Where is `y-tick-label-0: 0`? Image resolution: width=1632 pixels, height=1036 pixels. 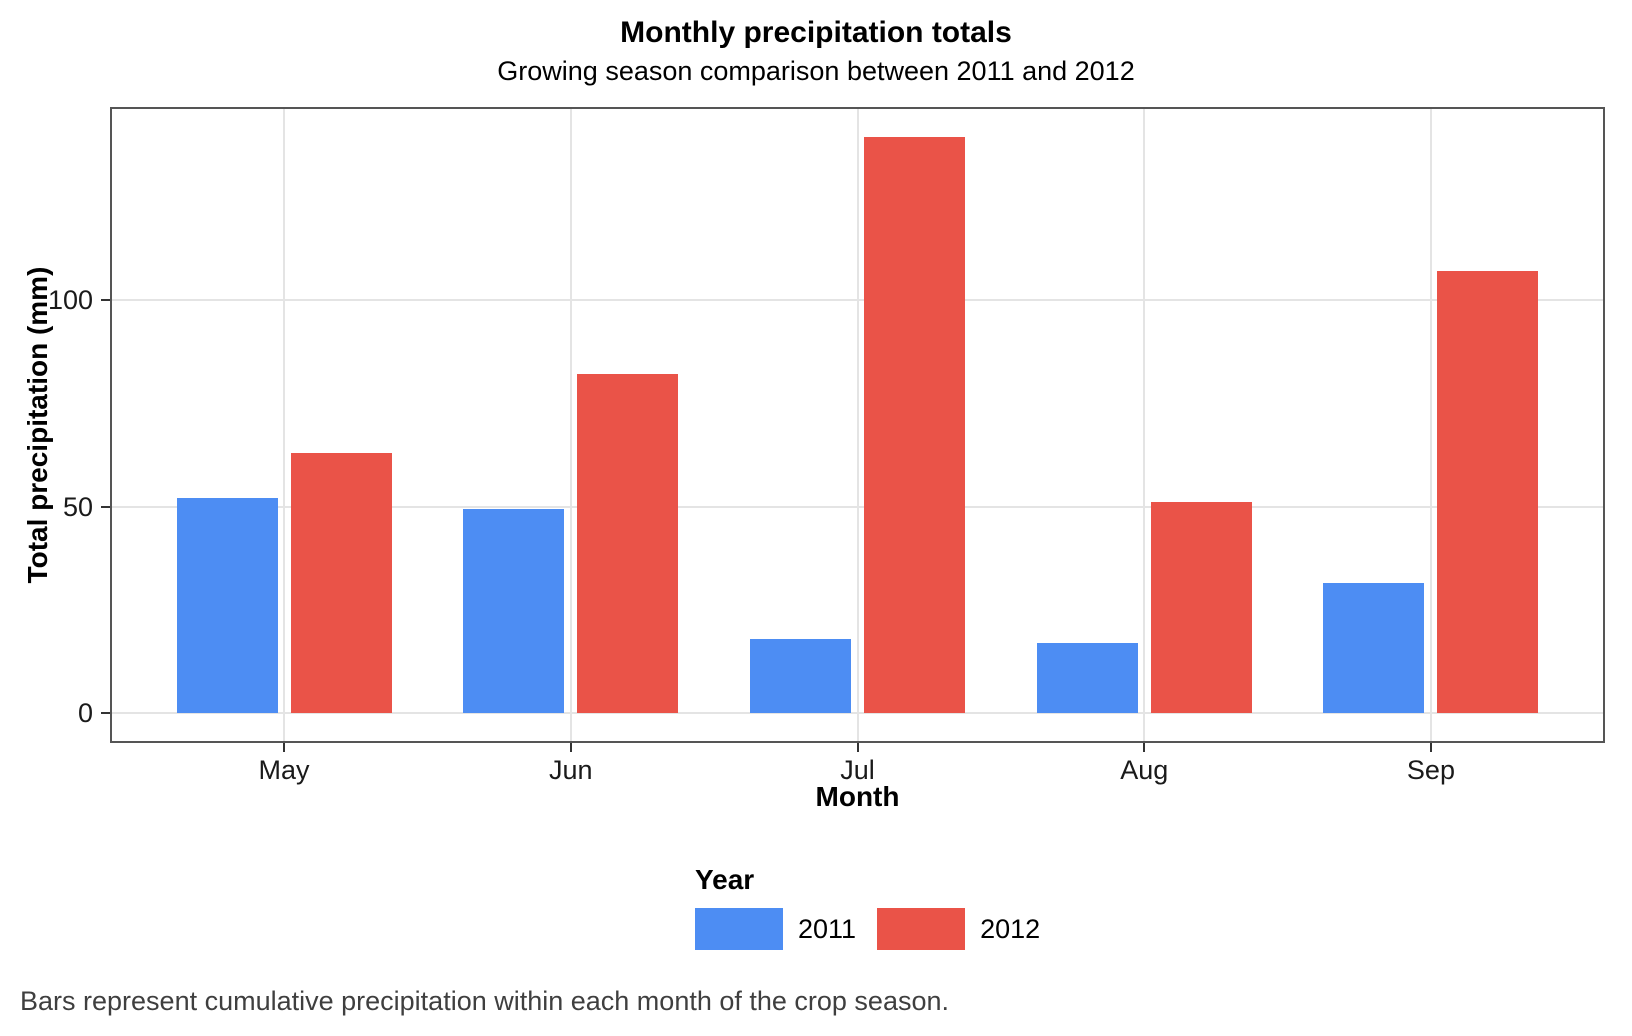
y-tick-label-0: 0 is located at coordinates (85, 713).